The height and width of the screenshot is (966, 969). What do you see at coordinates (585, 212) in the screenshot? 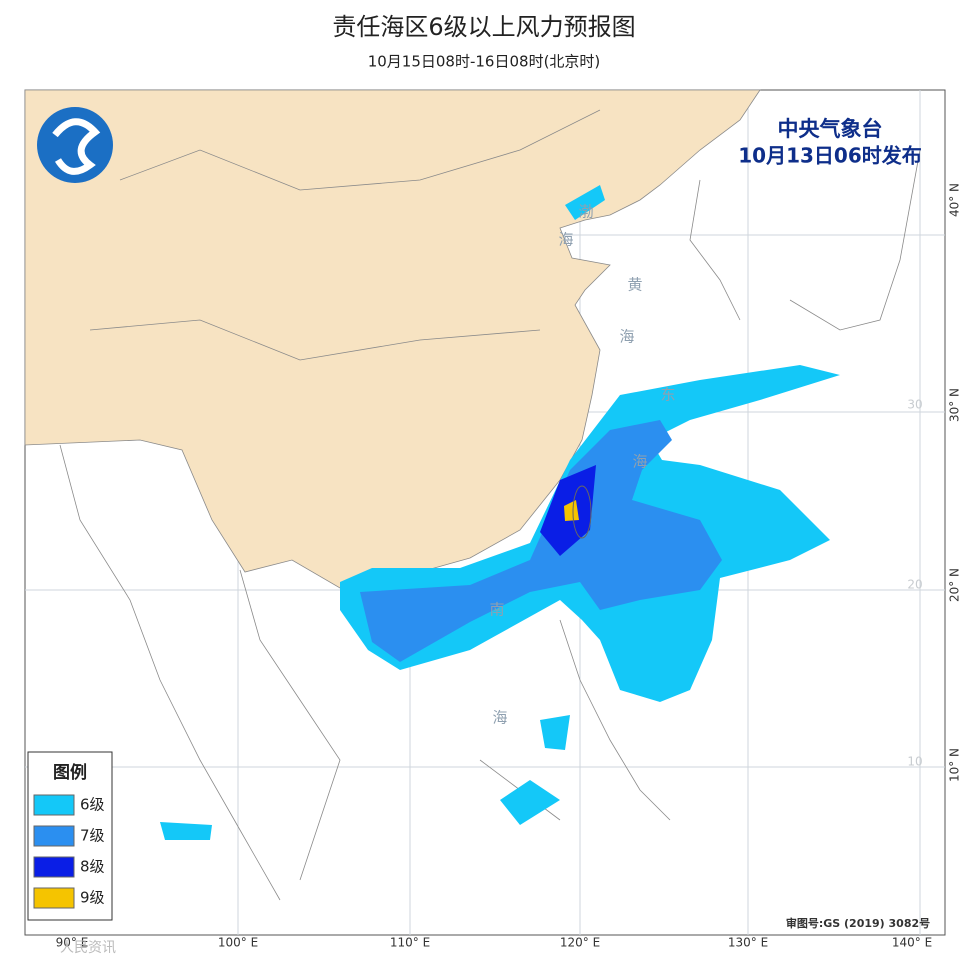
I see `sea-label: 渤` at bounding box center [585, 212].